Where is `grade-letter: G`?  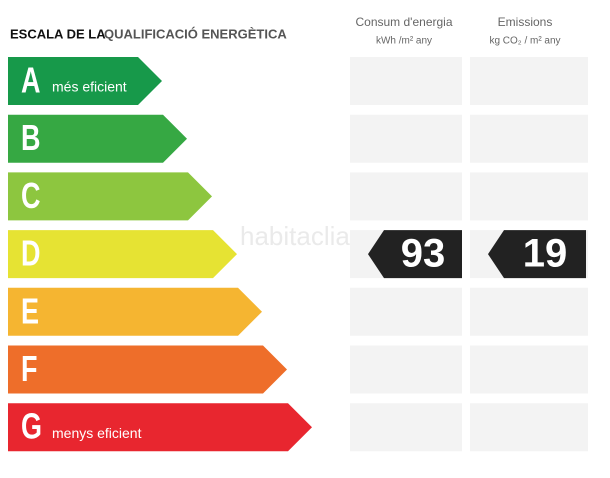
grade-letter: G is located at coordinates (31, 426).